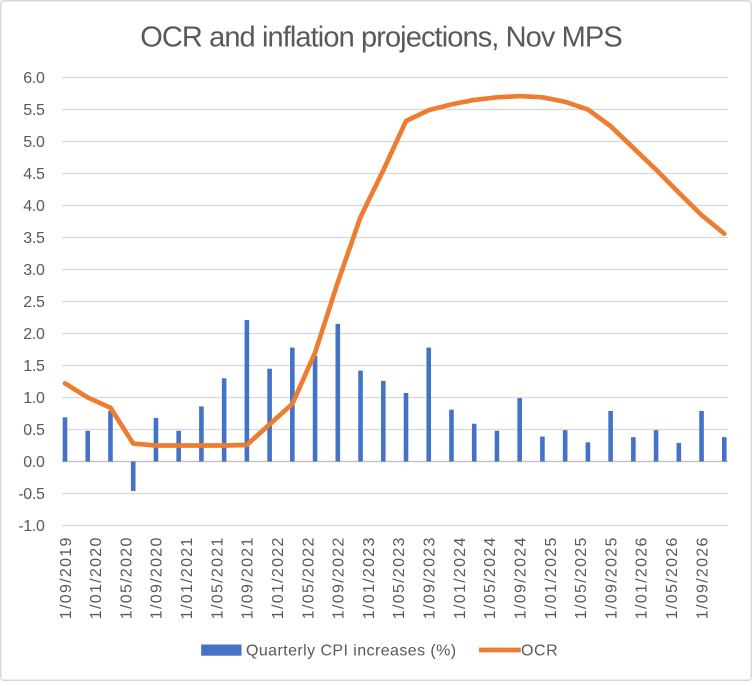 The image size is (752, 686). What do you see at coordinates (381, 38) in the screenshot?
I see `svg-text:OCR and inflation projections,: OCR and inflation projections, Nov MPS` at bounding box center [381, 38].